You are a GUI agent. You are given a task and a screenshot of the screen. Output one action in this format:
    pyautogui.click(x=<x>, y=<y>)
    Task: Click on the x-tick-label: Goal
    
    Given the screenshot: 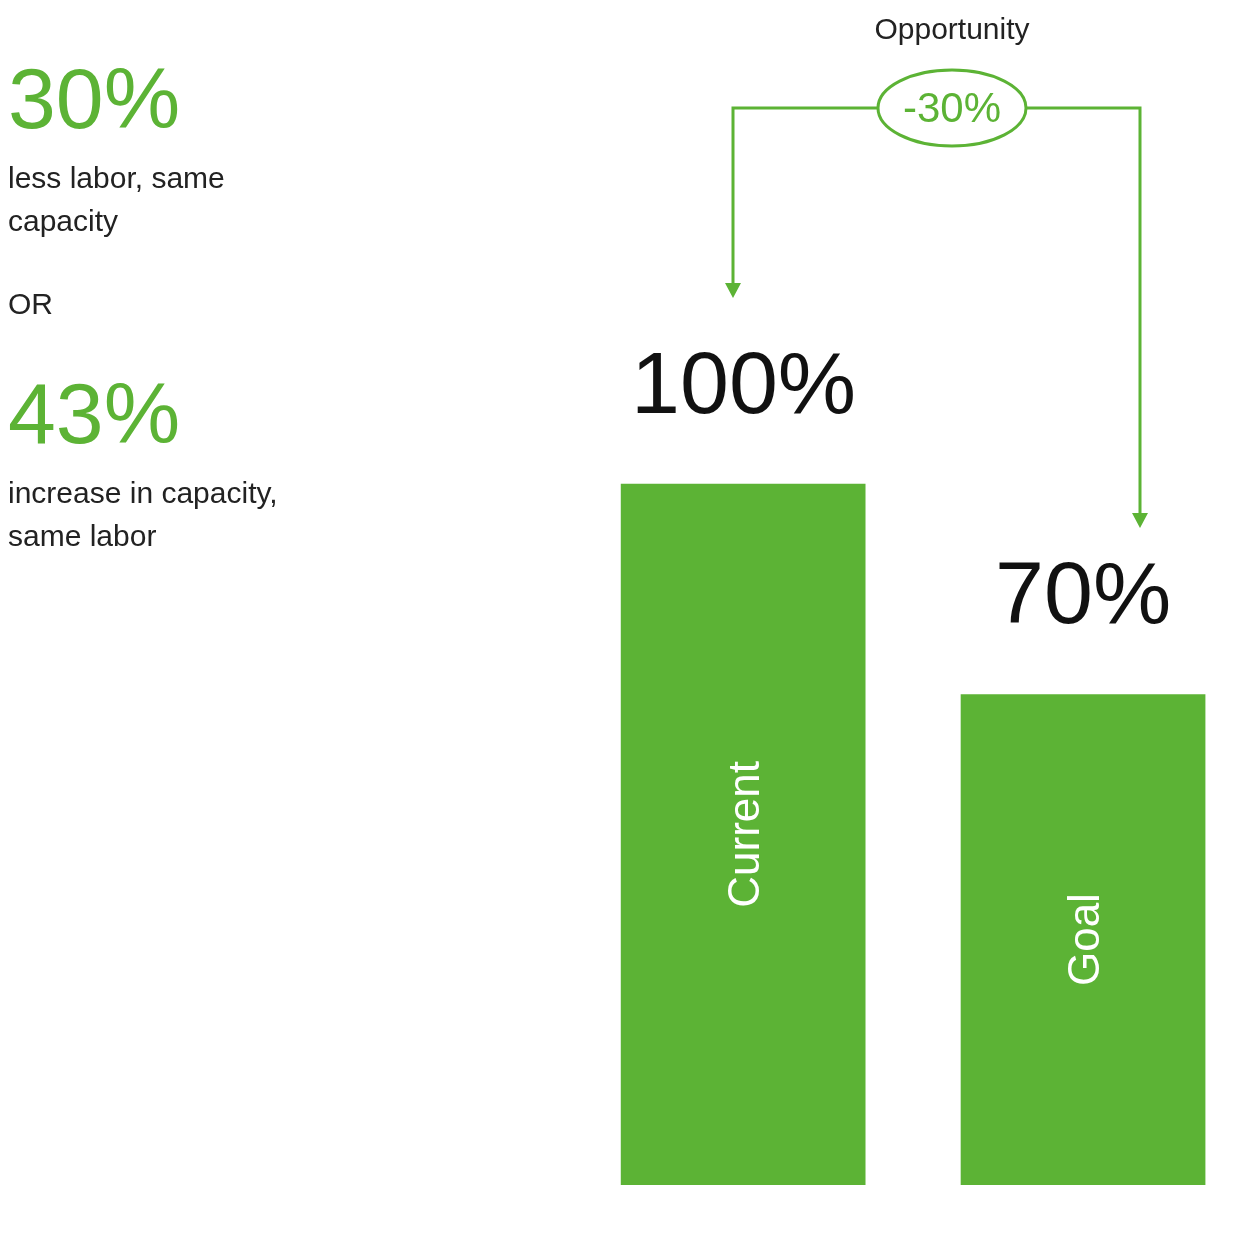 What is the action you would take?
    pyautogui.click(x=1083, y=940)
    